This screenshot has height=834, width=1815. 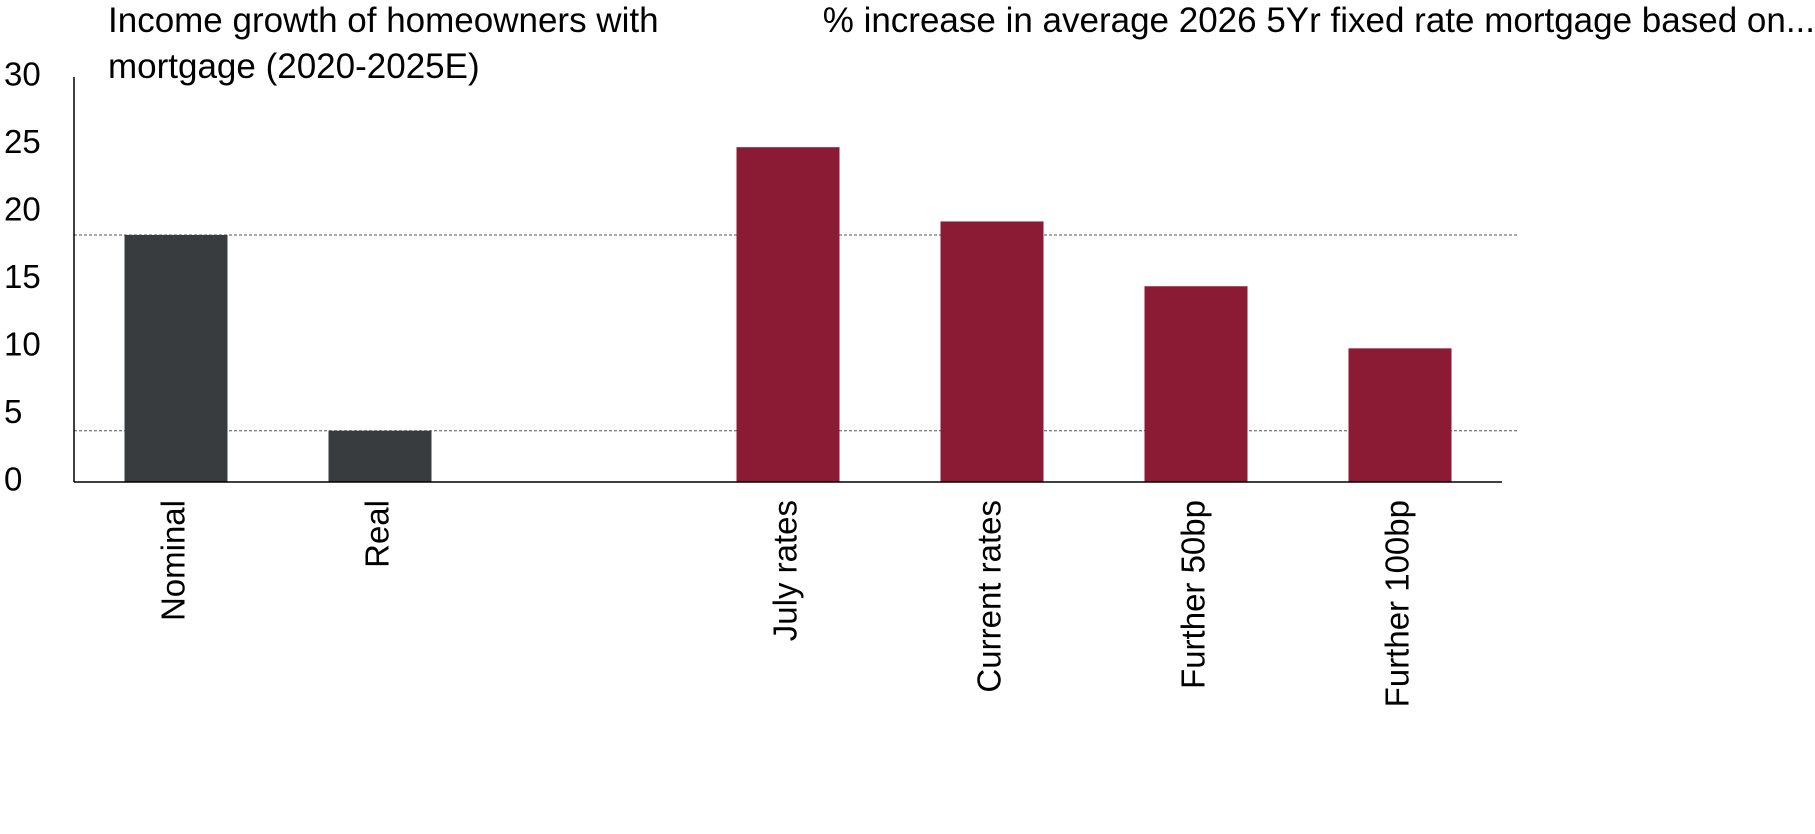 I want to click on x-tick-label-july-rates: July rates, so click(x=785, y=570).